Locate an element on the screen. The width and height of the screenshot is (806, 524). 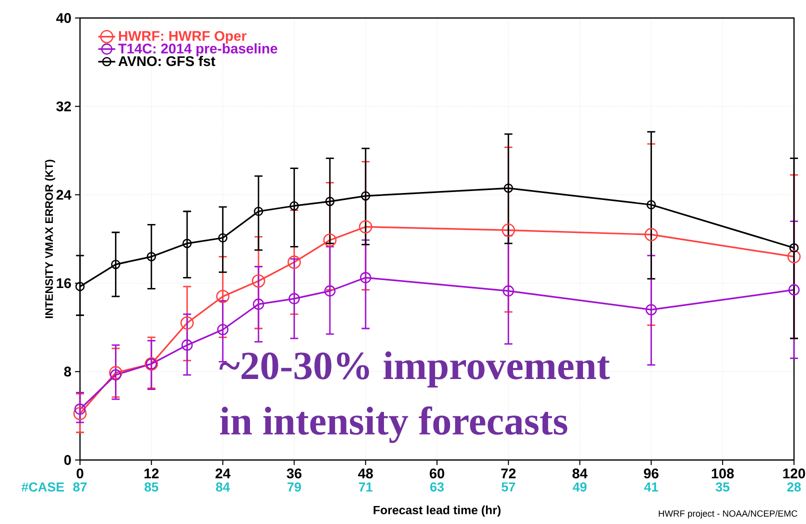
x-tick-label: 60 is located at coordinates (437, 473).